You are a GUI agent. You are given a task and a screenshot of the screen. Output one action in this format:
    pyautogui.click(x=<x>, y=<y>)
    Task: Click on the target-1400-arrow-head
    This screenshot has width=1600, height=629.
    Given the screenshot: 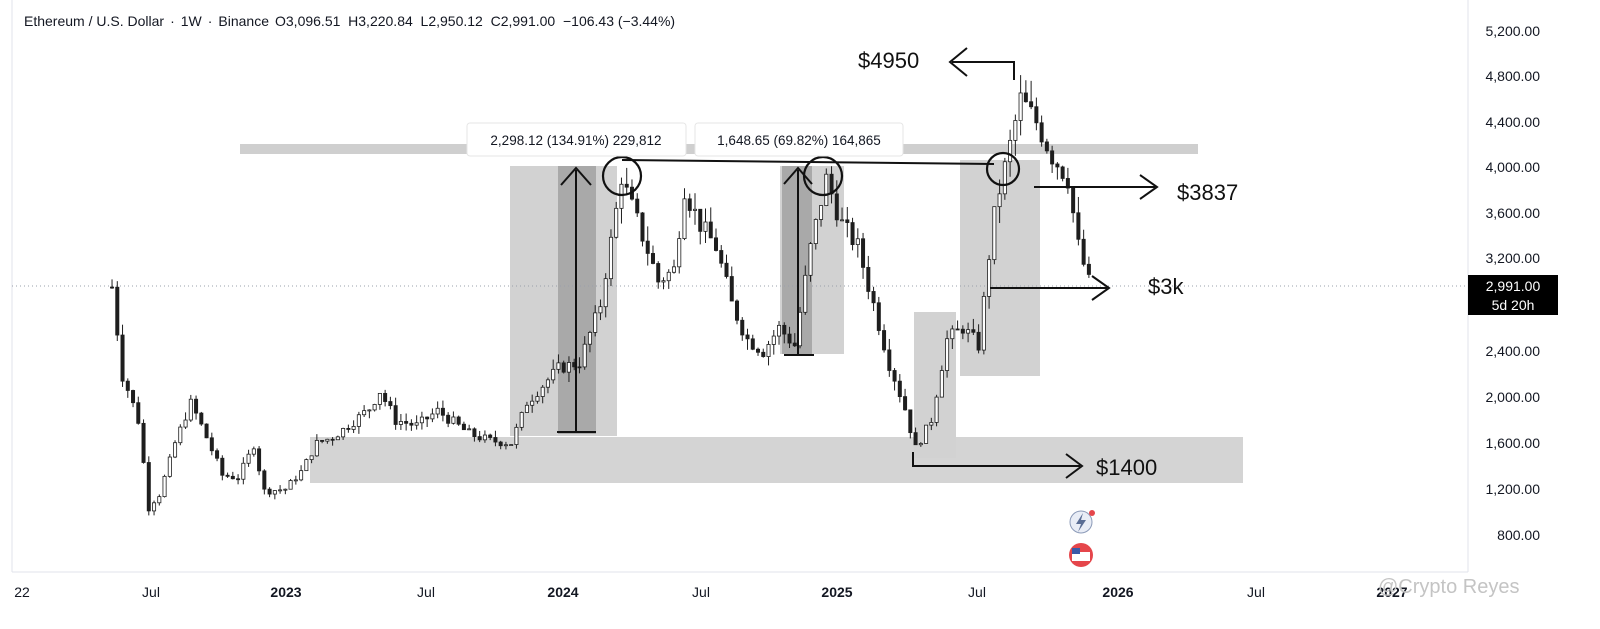 What is the action you would take?
    pyautogui.click(x=1074, y=466)
    